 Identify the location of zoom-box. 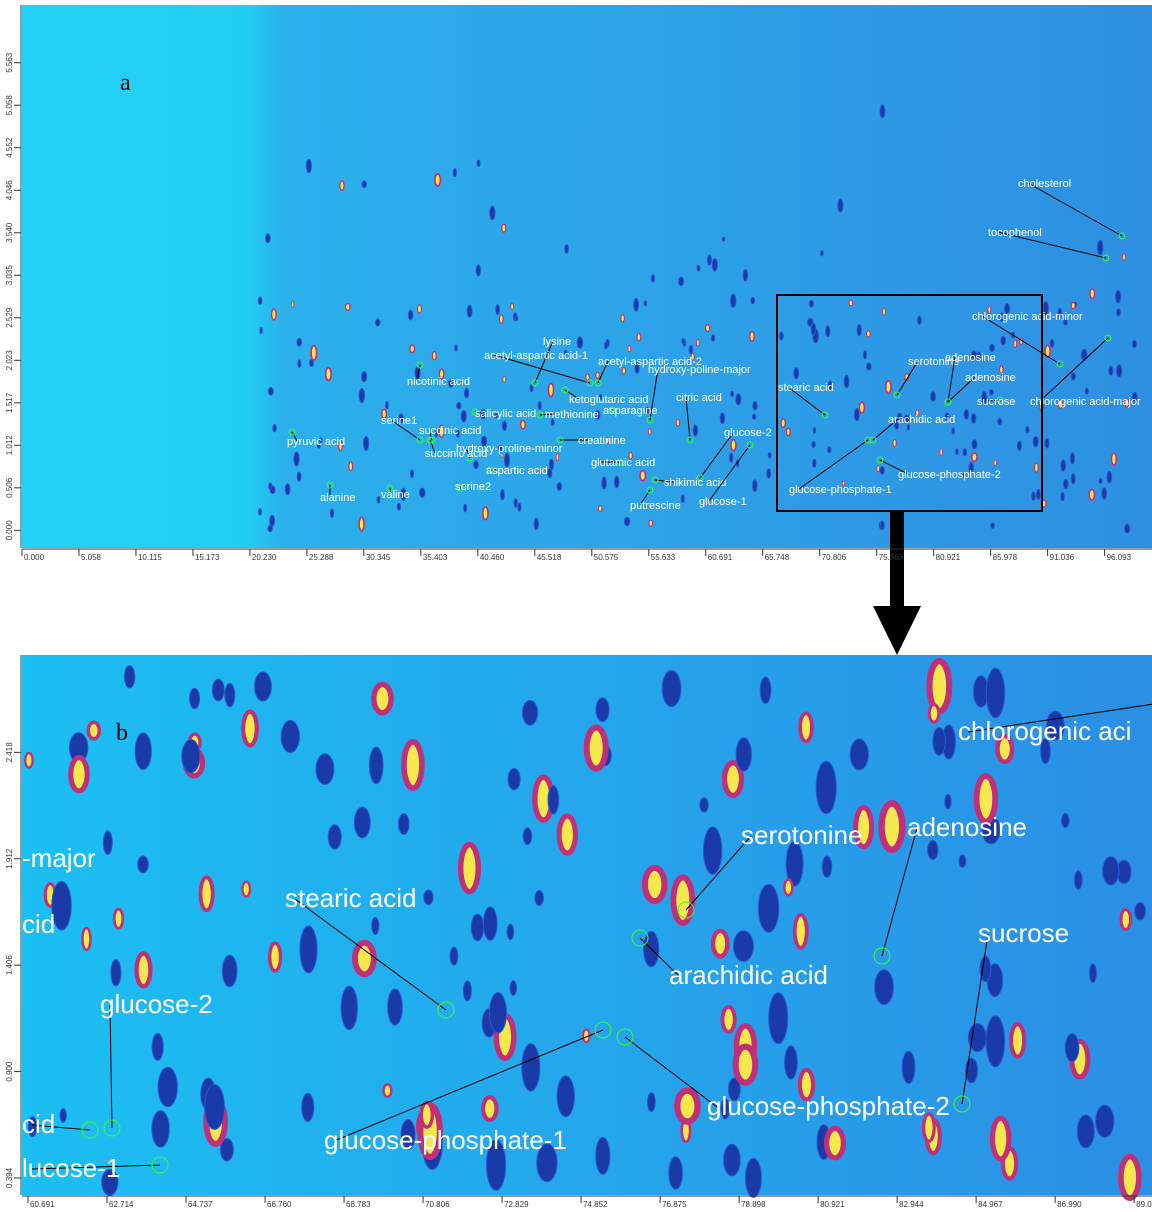
(909, 403).